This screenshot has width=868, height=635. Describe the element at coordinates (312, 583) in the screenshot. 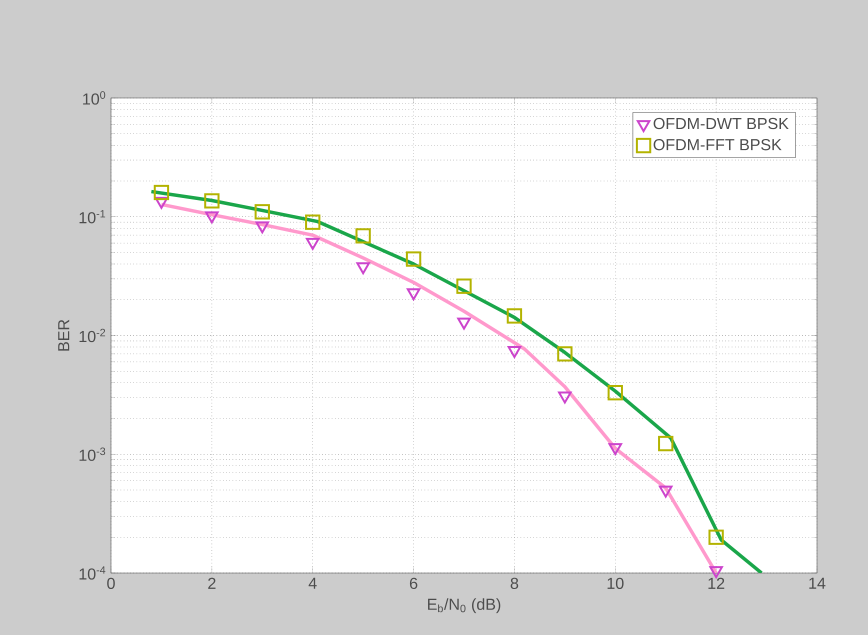

I see `x-tick-label: 4` at that location.